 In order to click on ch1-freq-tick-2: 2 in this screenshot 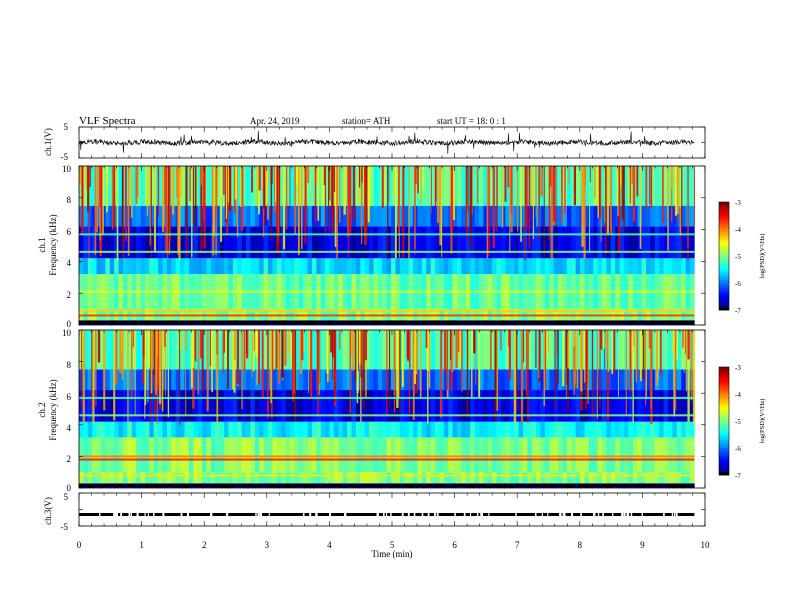, I will do `click(69, 295)`.